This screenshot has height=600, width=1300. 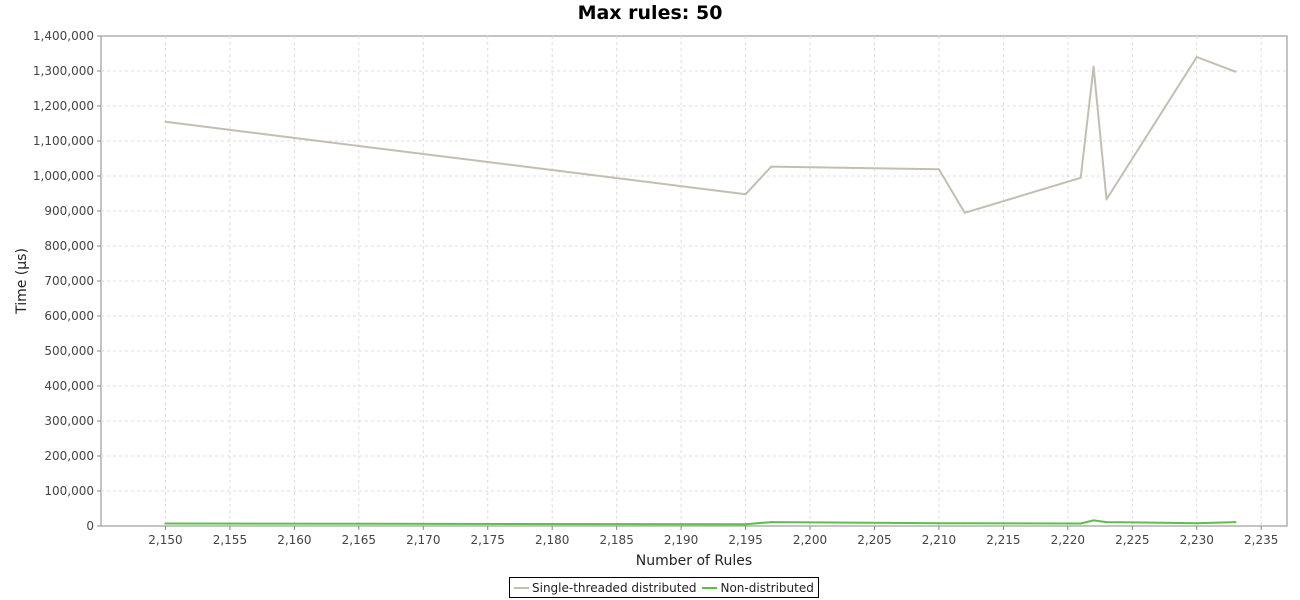 What do you see at coordinates (63, 36) in the screenshot?
I see `y-tick-label: 1,400,000` at bounding box center [63, 36].